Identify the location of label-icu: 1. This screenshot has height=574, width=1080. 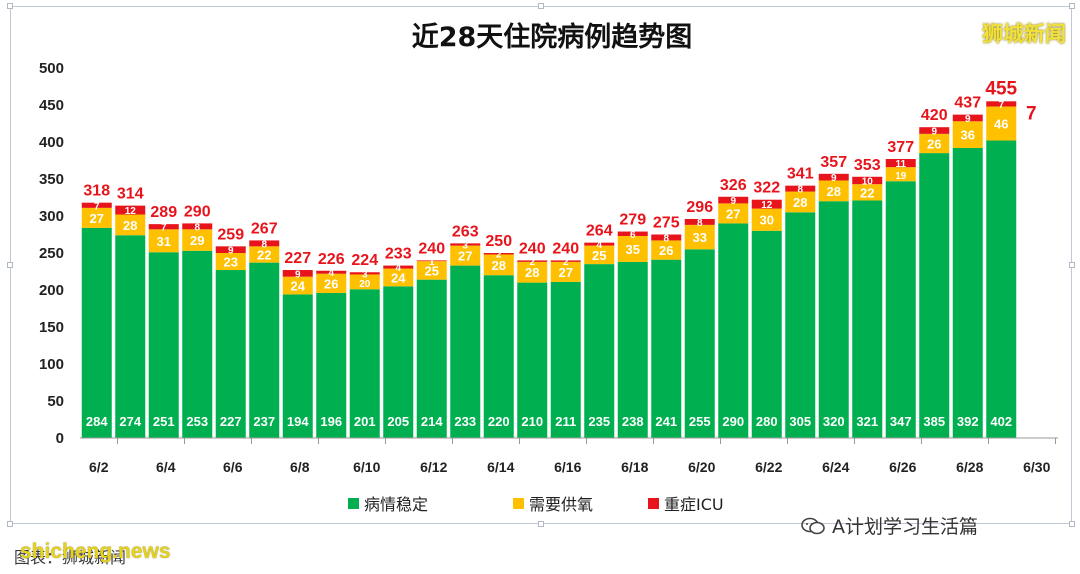
(432, 262).